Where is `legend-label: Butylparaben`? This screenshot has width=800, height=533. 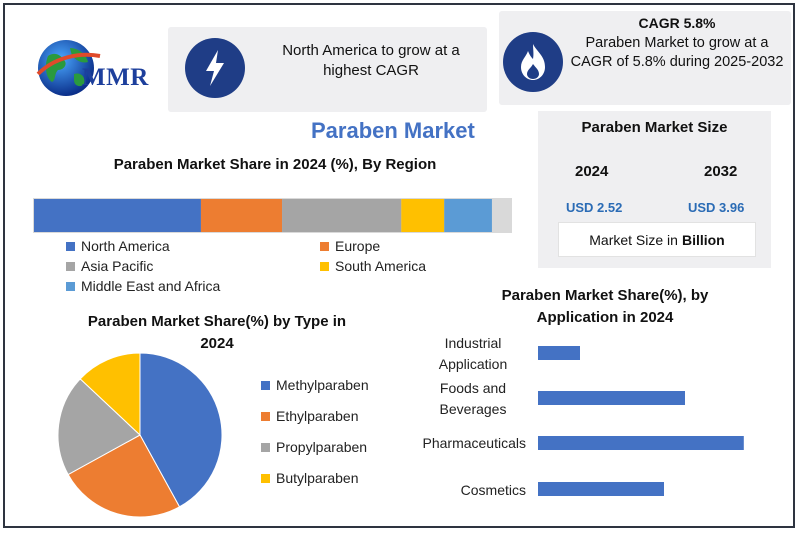
legend-label: Butylparaben is located at coordinates (317, 478).